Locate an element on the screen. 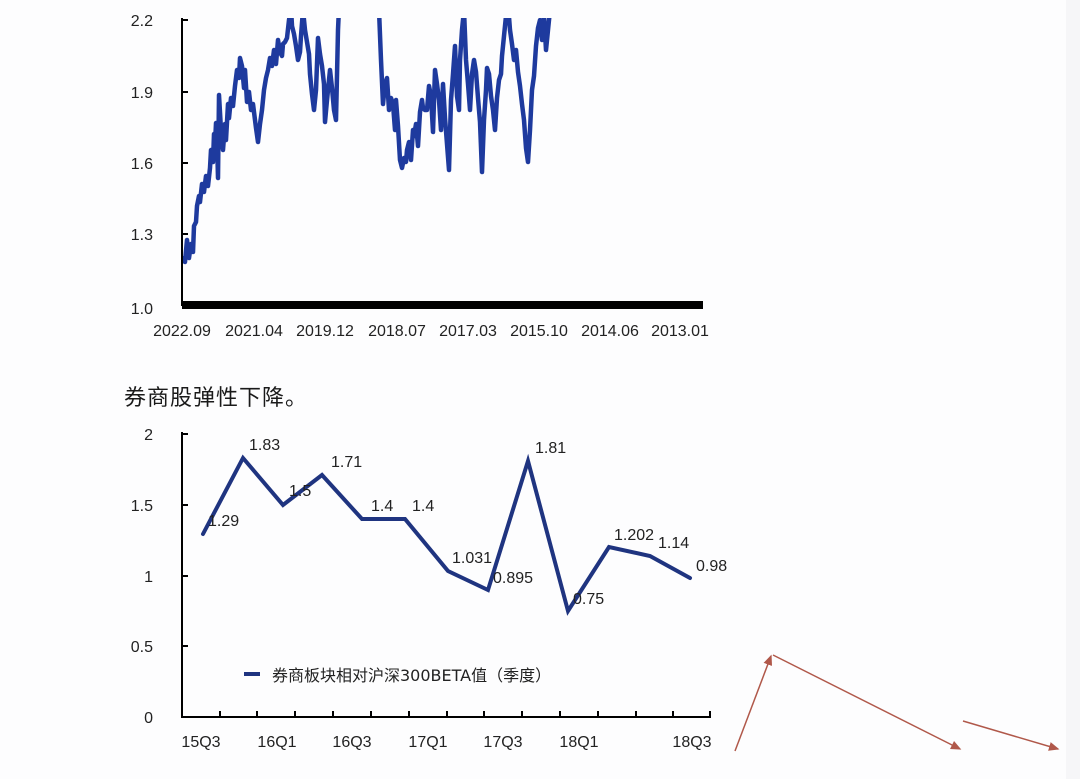 This screenshot has height=779, width=1080. chart2-xtick: 15Q3 is located at coordinates (200, 742).